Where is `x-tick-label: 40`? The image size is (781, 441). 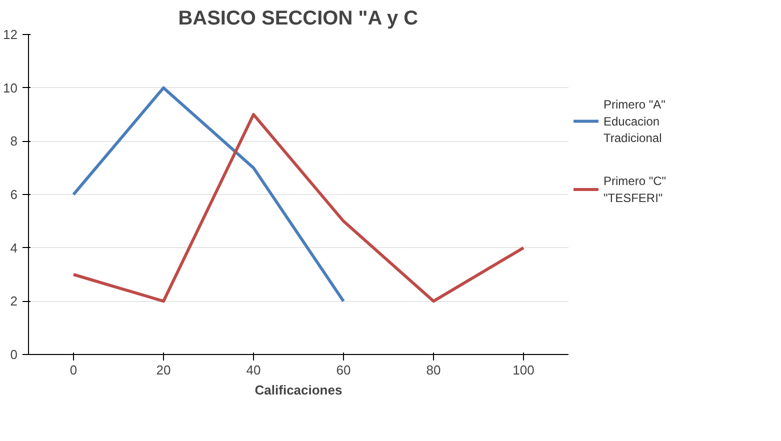
x-tick-label: 40 is located at coordinates (253, 370).